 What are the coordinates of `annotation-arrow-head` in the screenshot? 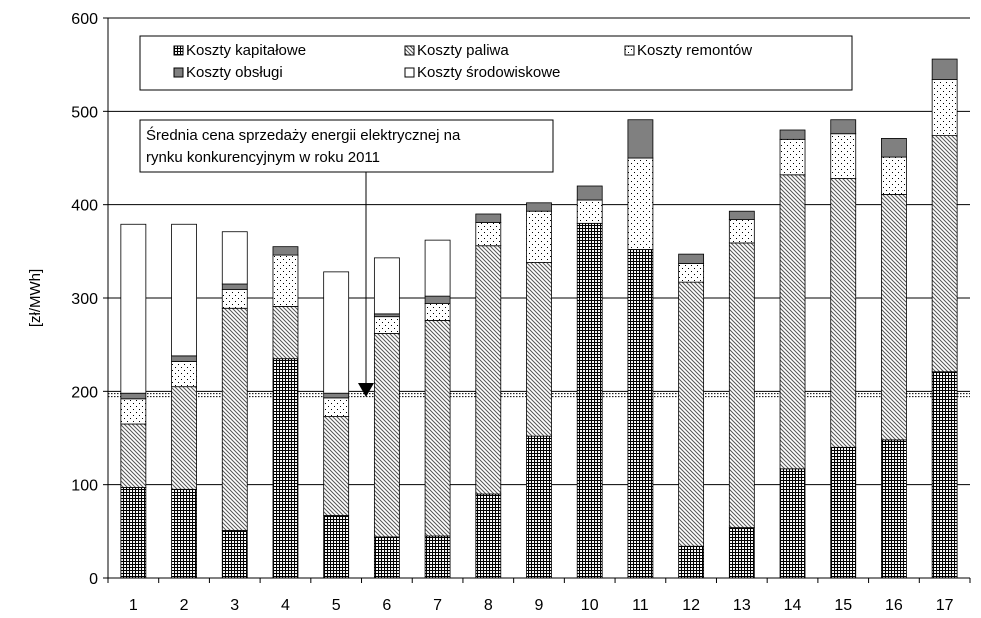 It's located at (366, 390).